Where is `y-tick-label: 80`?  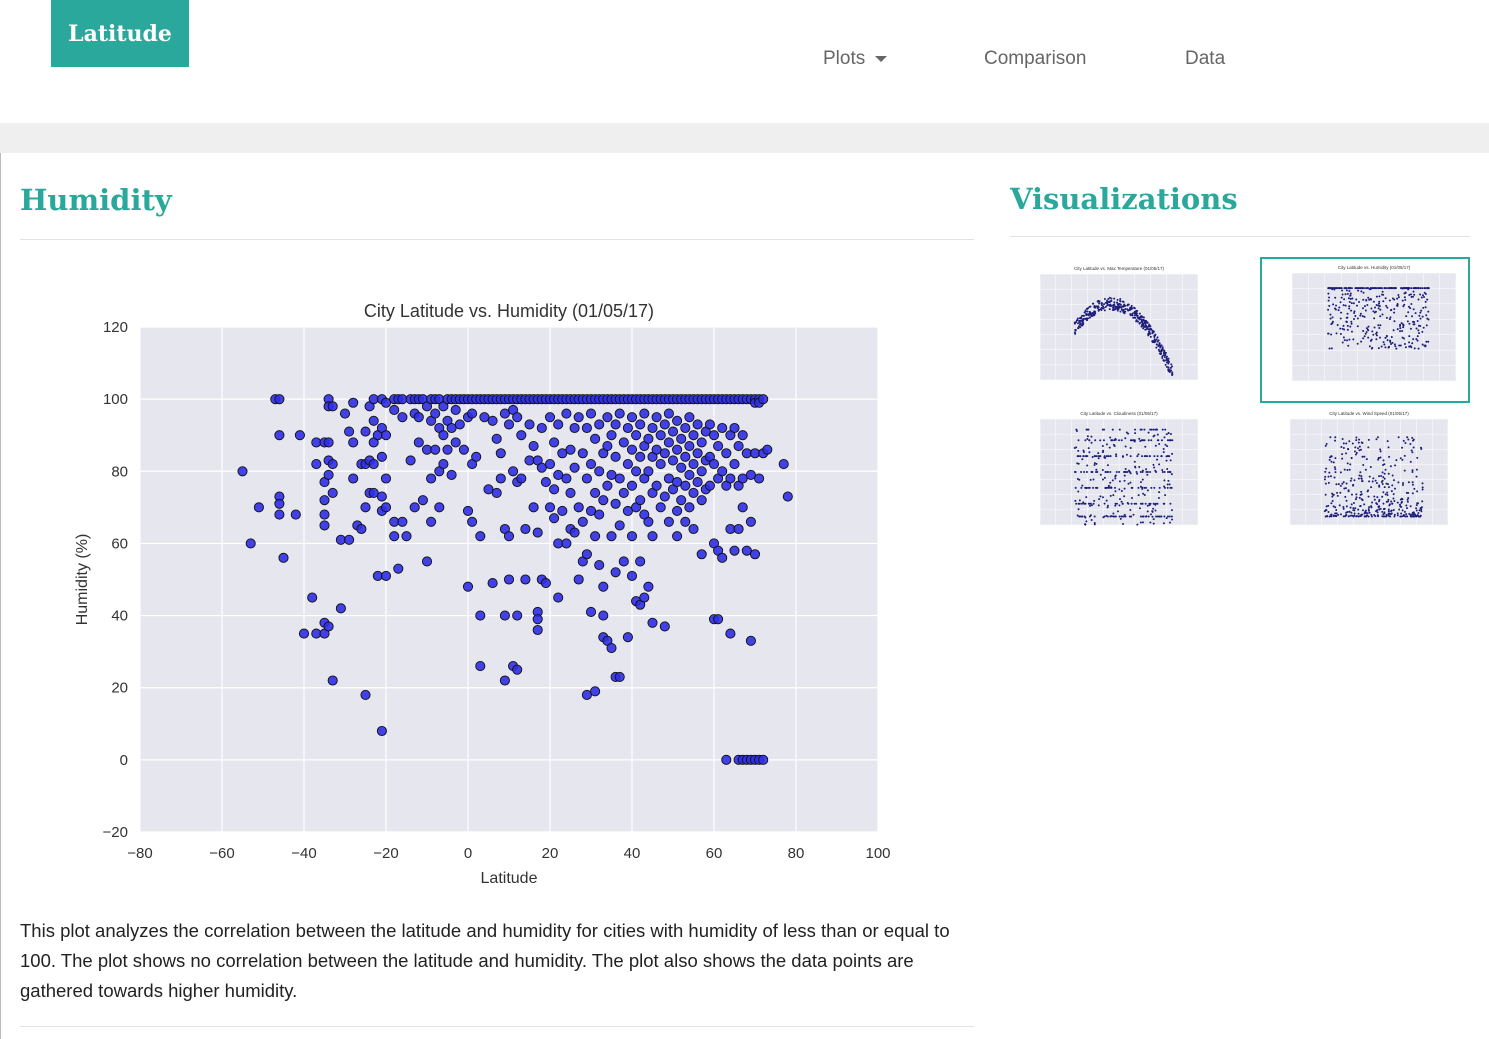 y-tick-label: 80 is located at coordinates (119, 471).